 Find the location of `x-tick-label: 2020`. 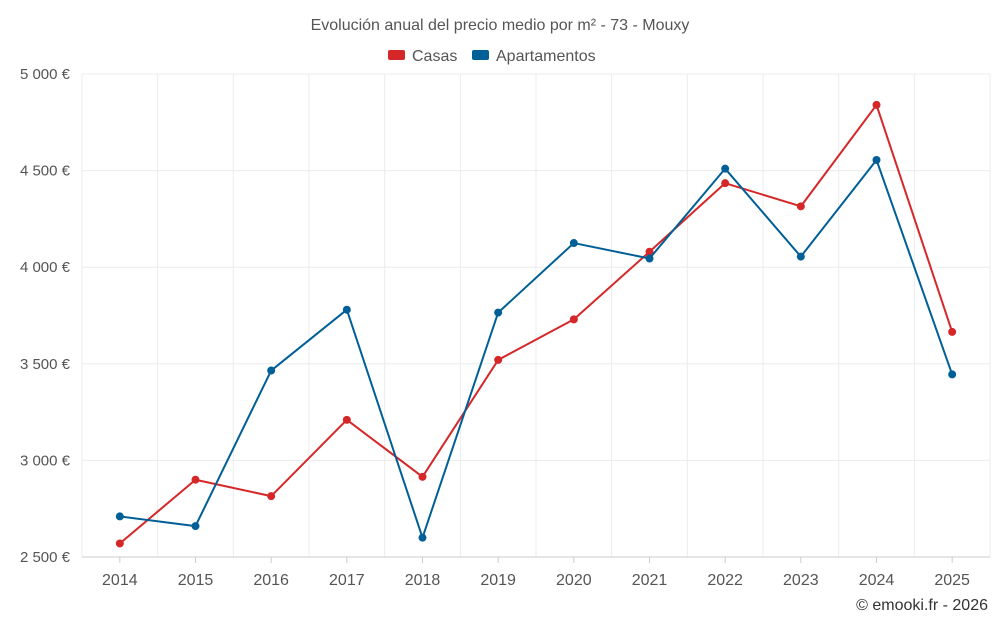

x-tick-label: 2020 is located at coordinates (574, 580).